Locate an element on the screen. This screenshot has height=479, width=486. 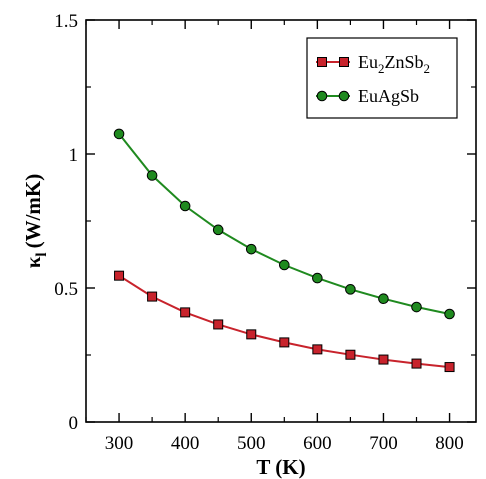
x-tick-label: 700 is located at coordinates (383, 443).